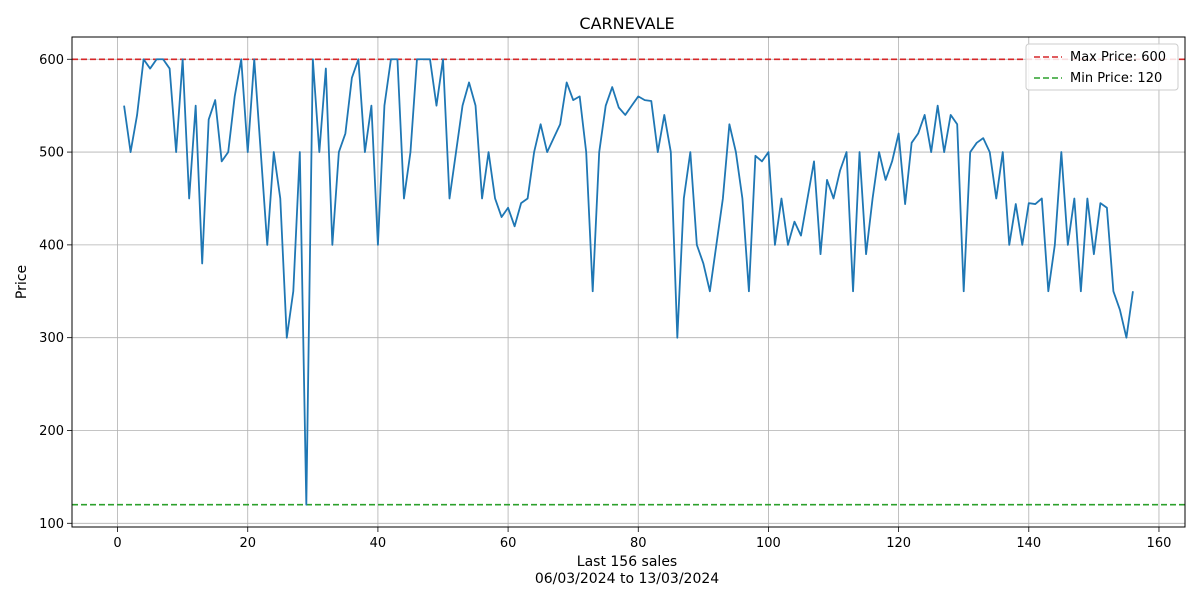 This screenshot has width=1200, height=600. I want to click on legend-label-max: Max Price: 600, so click(1118, 57).